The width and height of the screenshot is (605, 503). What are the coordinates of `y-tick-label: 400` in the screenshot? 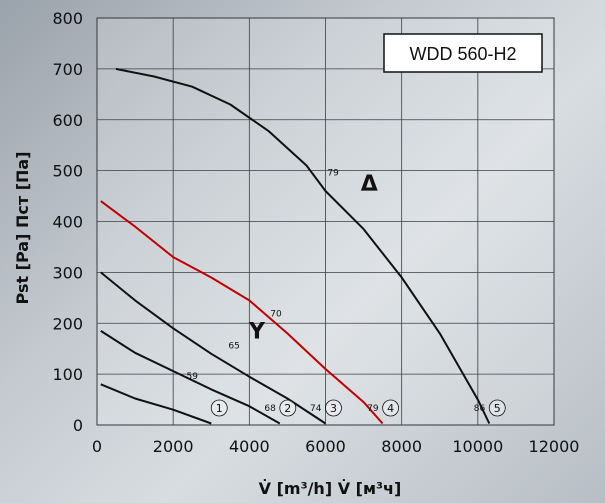 It's located at (67, 222).